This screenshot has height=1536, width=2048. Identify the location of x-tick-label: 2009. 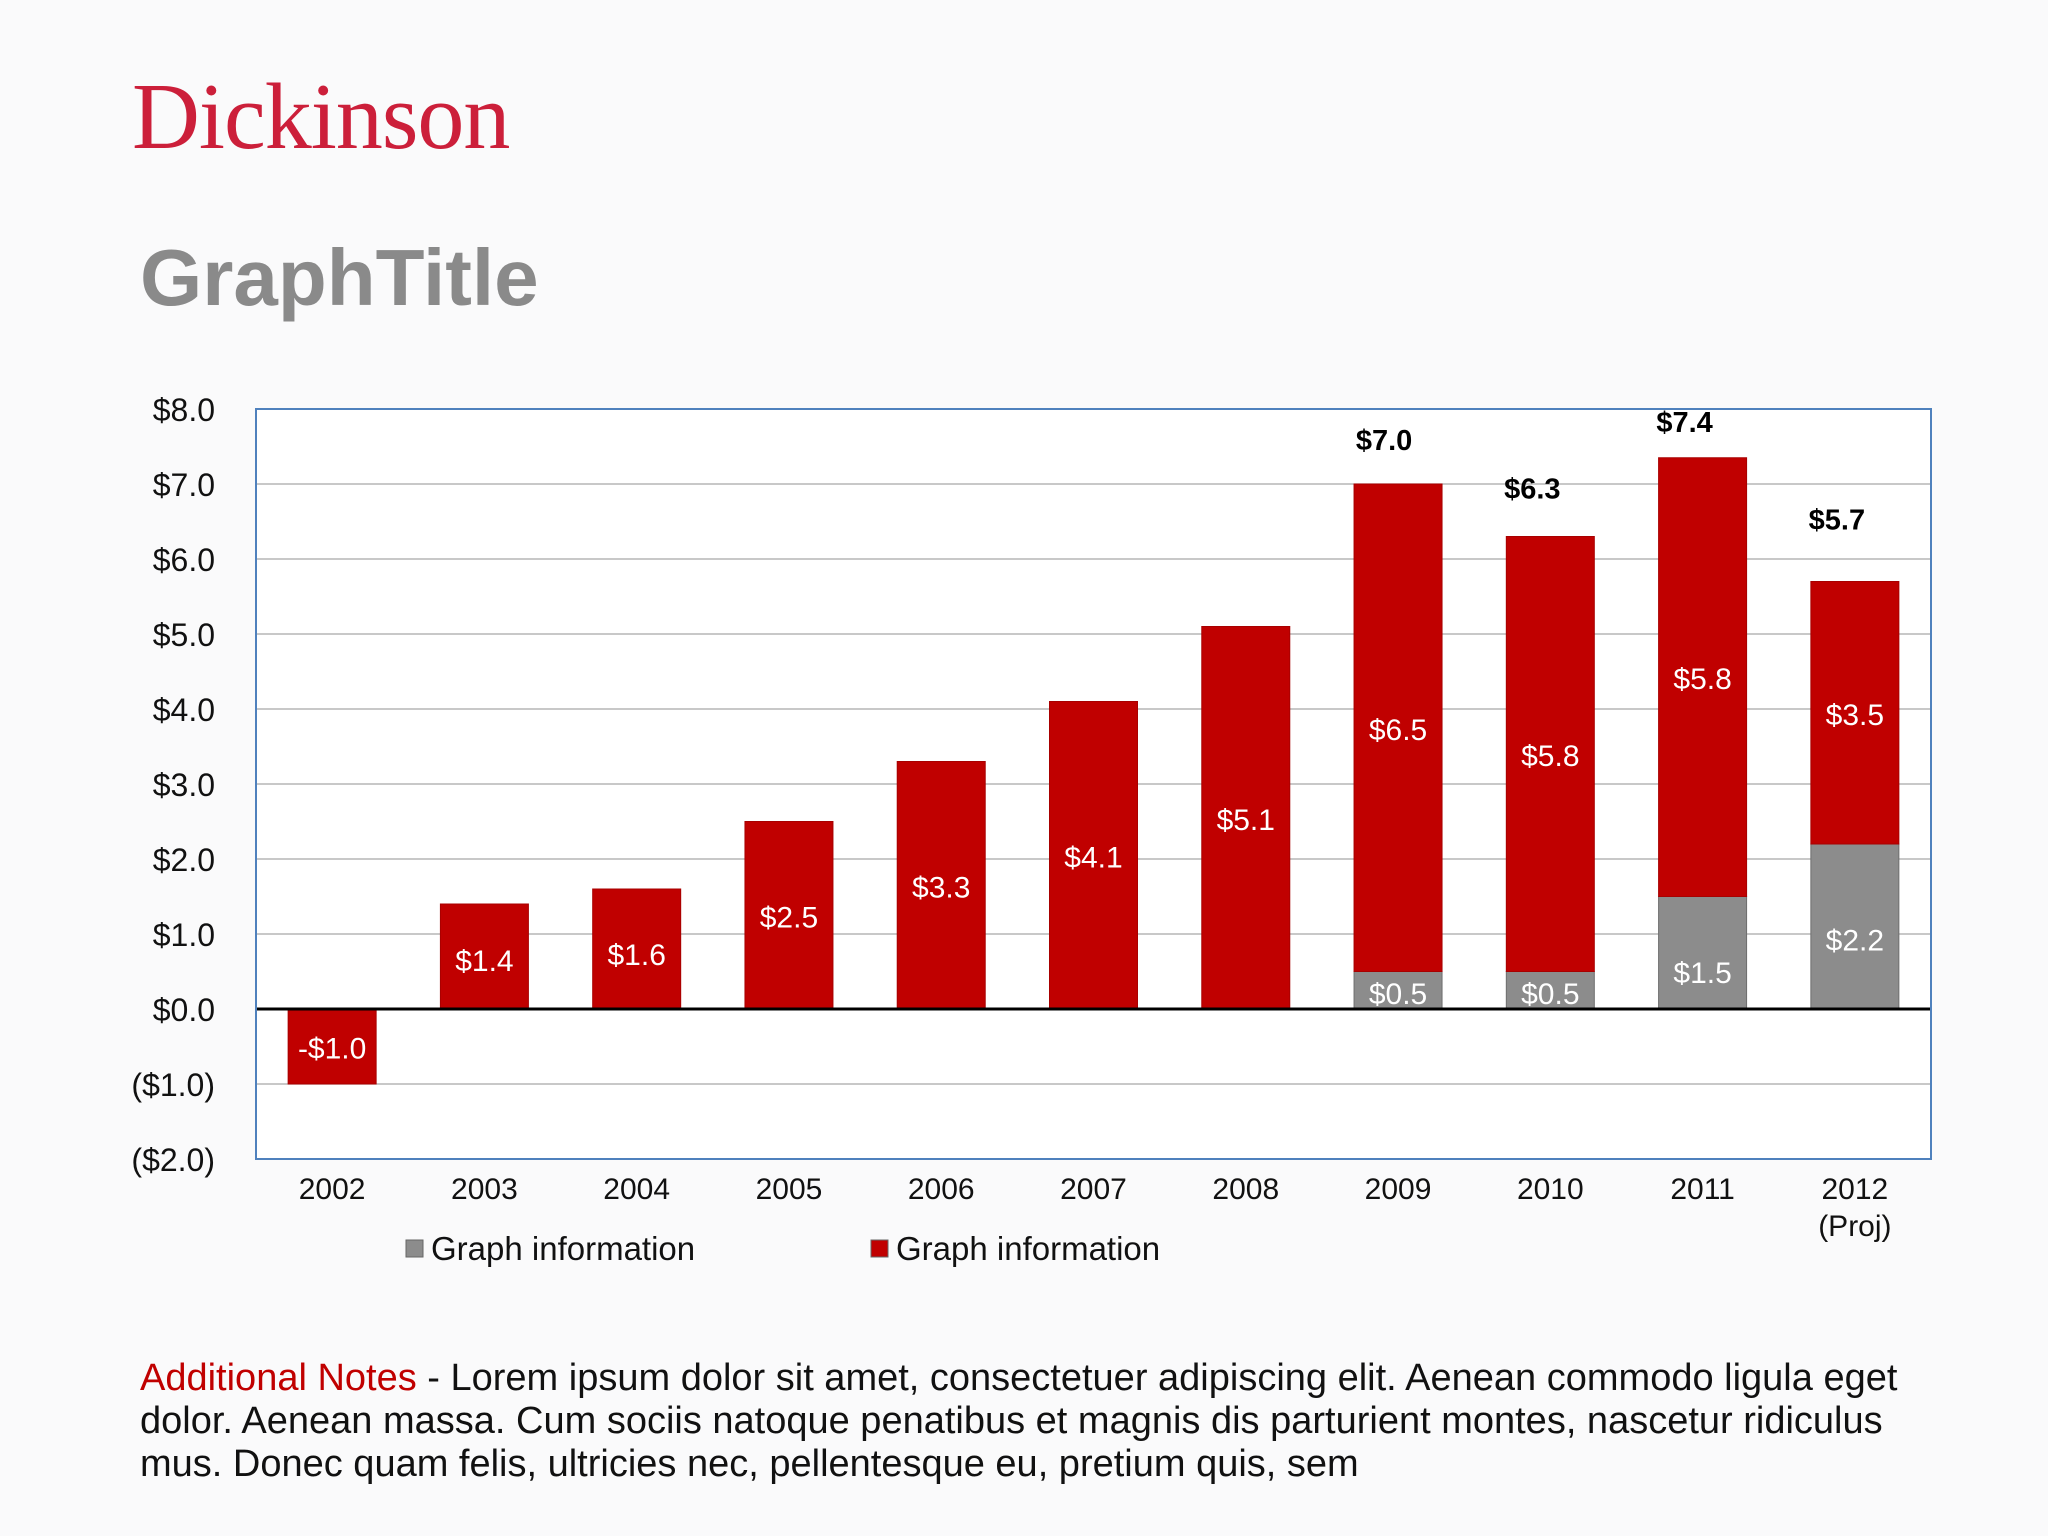
(1398, 1189).